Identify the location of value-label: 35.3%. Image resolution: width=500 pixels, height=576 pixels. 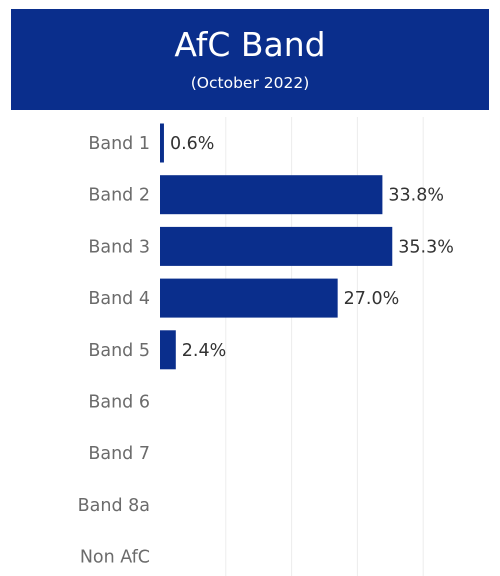
(426, 247).